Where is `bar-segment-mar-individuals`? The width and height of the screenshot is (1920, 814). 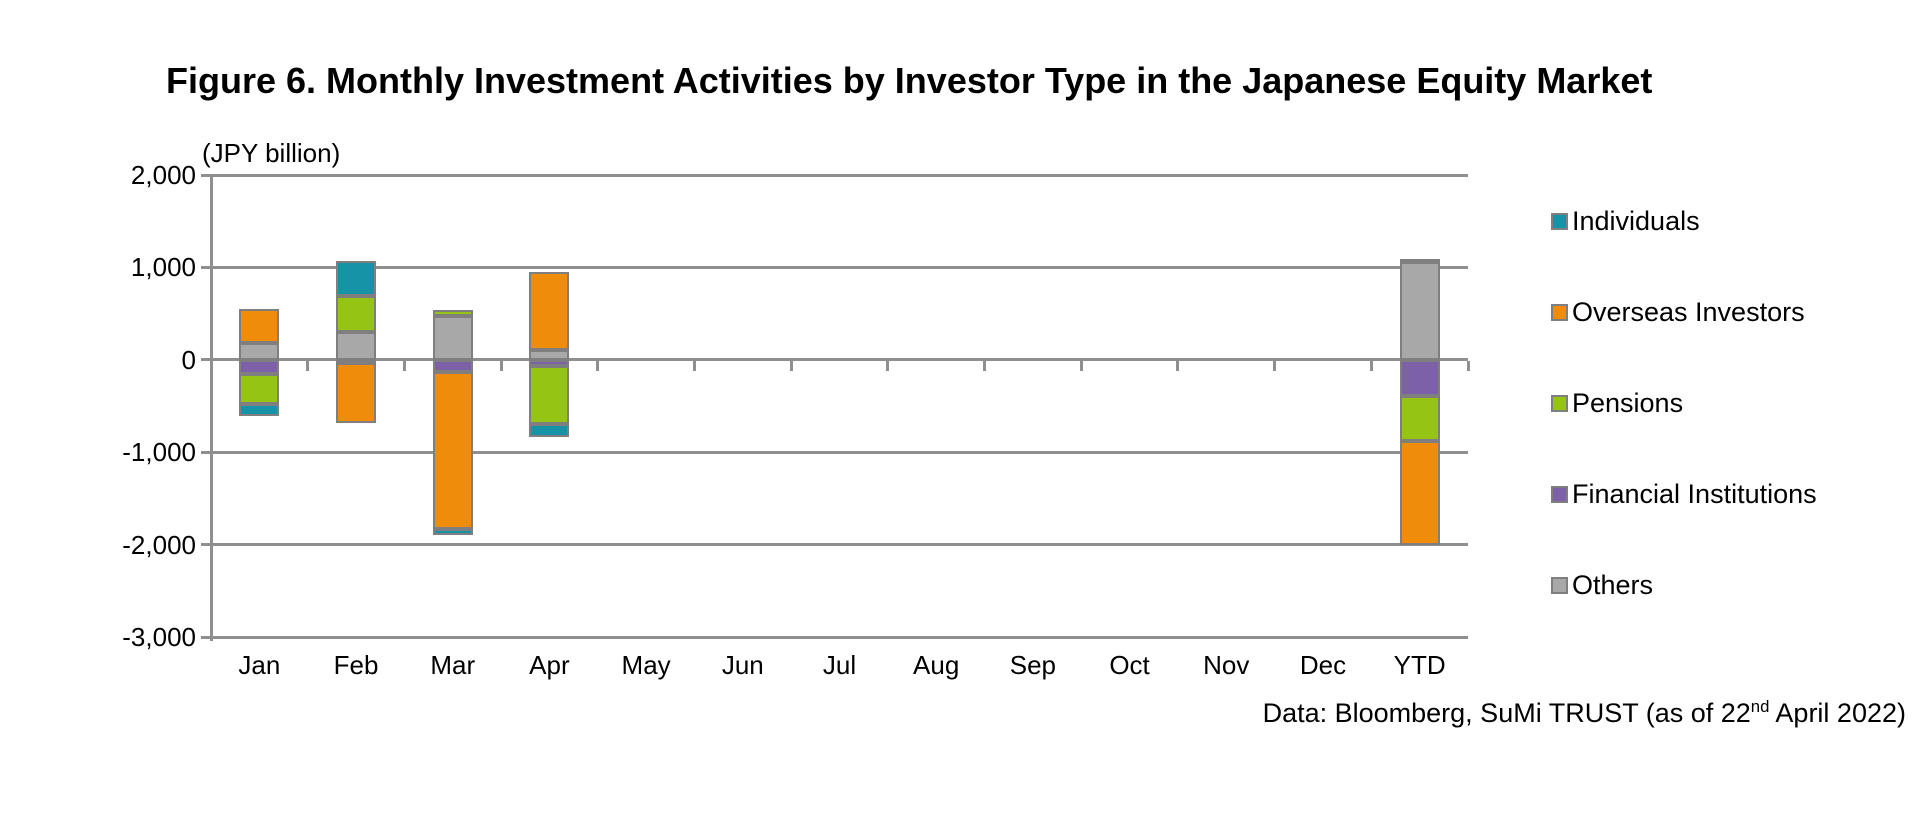
bar-segment-mar-individuals is located at coordinates (452, 532).